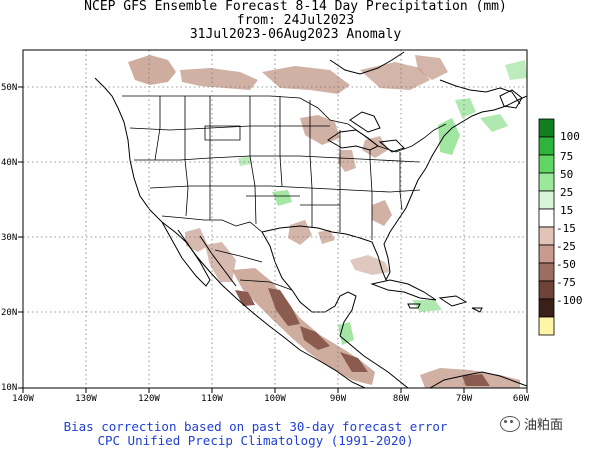 This screenshot has width=591, height=449. What do you see at coordinates (9, 238) in the screenshot?
I see `y-tick-label: 30N` at bounding box center [9, 238].